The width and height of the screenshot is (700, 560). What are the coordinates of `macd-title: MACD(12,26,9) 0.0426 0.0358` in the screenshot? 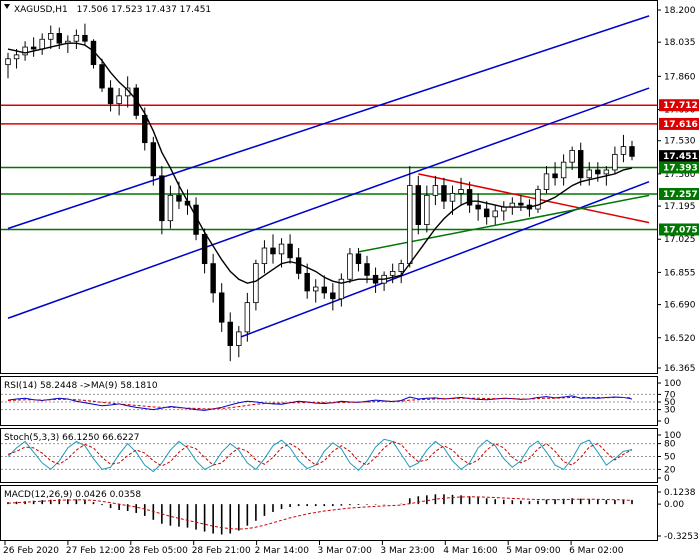 It's located at (72, 495).